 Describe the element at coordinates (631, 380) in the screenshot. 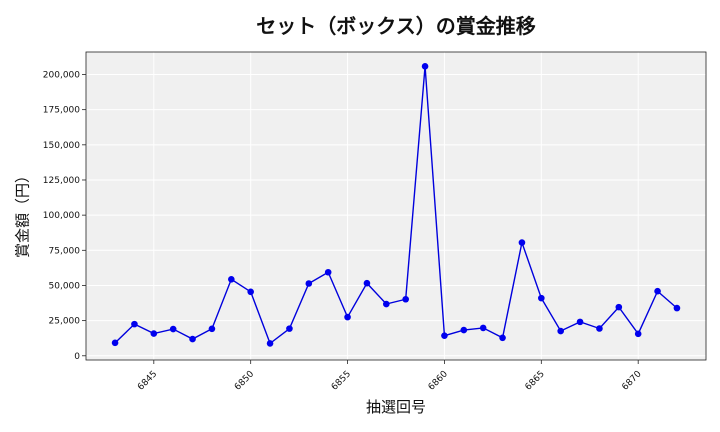

I see `x-tick-label: 6870` at that location.